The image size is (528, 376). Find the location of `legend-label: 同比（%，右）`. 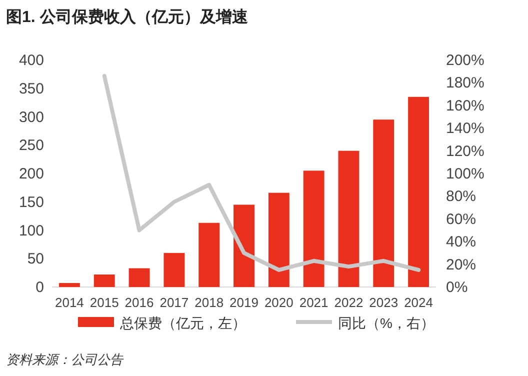

legend-label: 同比（%，右） is located at coordinates (386, 323).